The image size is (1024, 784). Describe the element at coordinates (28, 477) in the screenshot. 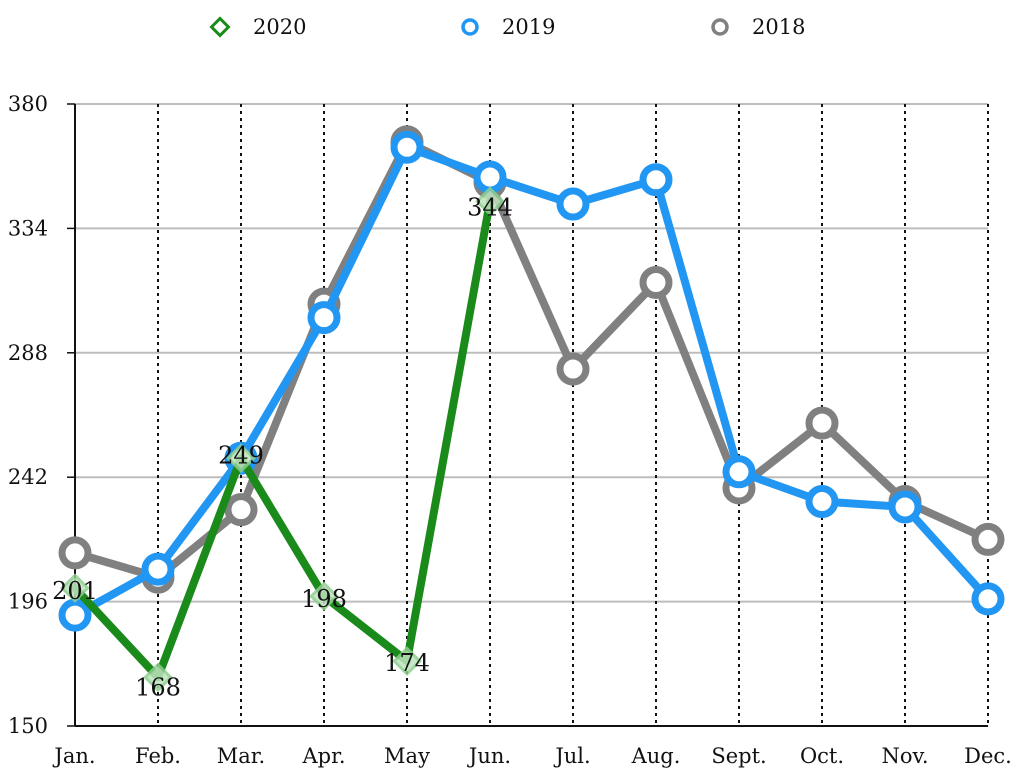

I see `y-tick-label: 242` at that location.